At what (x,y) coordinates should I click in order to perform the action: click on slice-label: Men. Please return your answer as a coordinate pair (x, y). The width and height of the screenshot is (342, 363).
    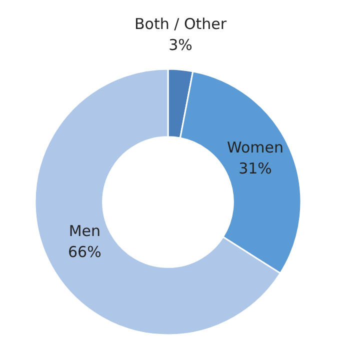
    Looking at the image, I should click on (84, 231).